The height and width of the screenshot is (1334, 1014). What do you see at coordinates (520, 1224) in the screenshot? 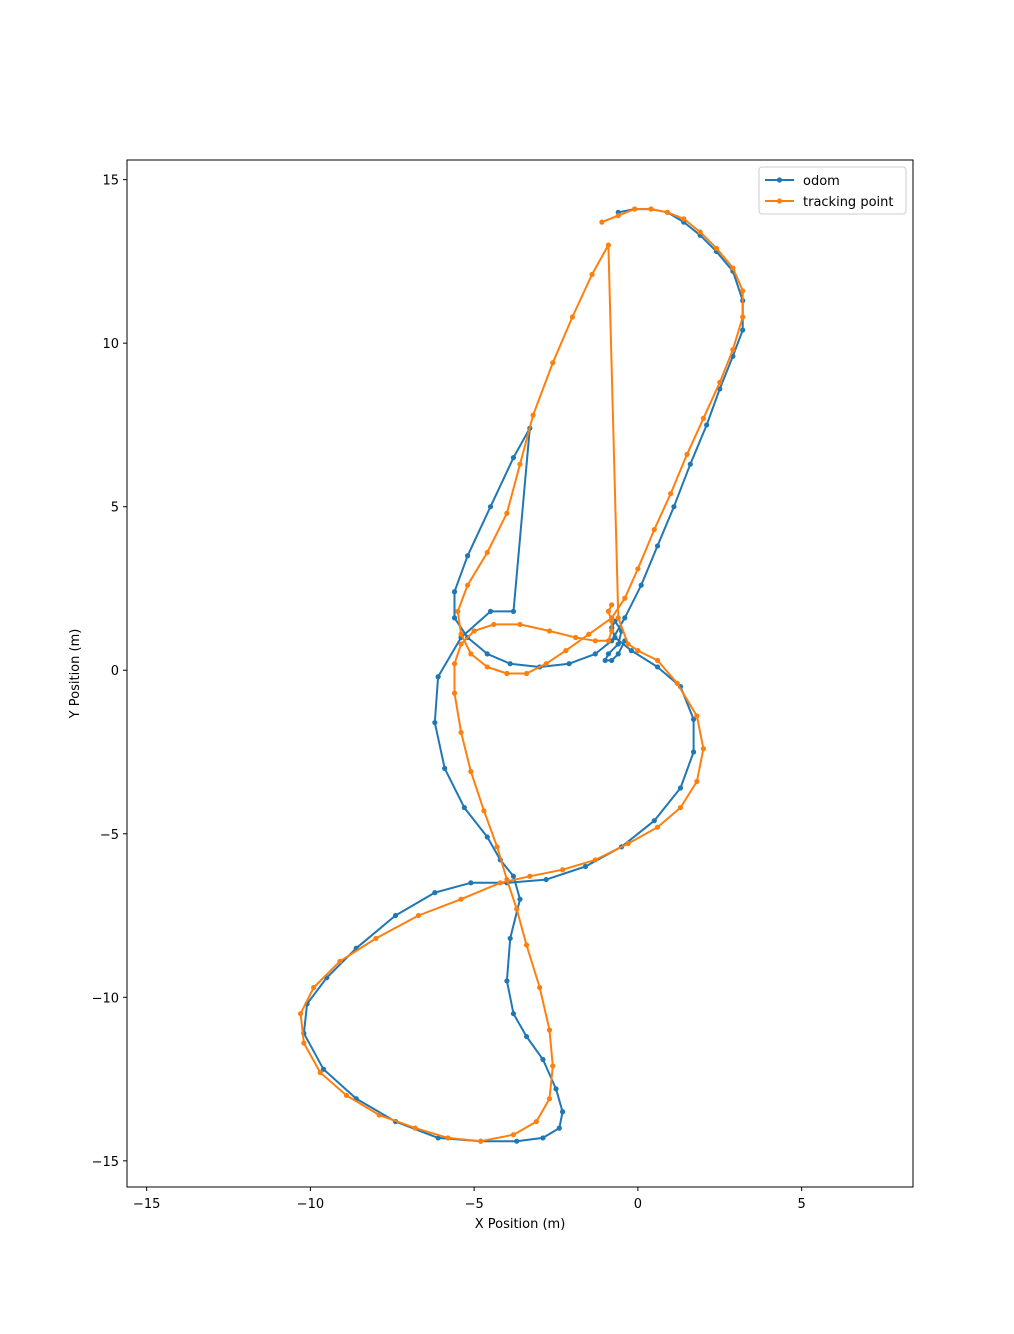
I see `x-axis-label: X Position (m)` at bounding box center [520, 1224].